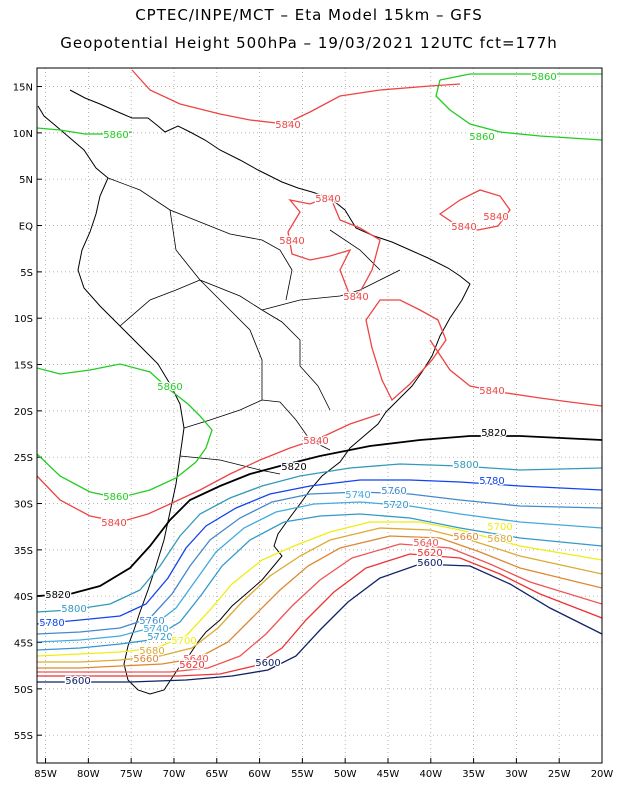 The height and width of the screenshot is (800, 618). What do you see at coordinates (23, 366) in the screenshot?
I see `lat-tick-label: 15S` at bounding box center [23, 366].